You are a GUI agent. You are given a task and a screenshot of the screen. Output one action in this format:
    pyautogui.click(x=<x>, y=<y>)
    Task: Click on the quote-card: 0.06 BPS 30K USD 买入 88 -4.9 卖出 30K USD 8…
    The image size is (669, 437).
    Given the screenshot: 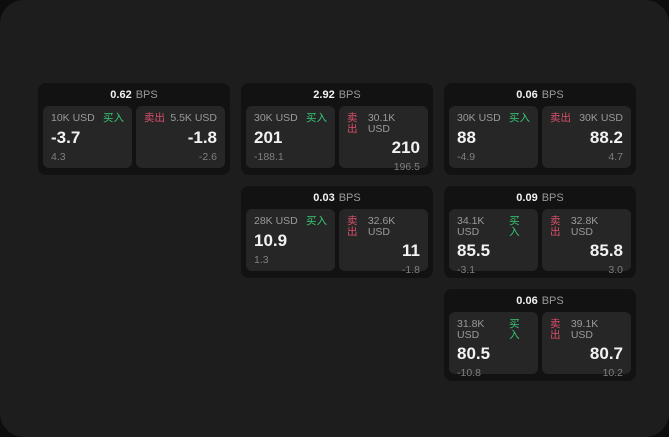 What is the action you would take?
    pyautogui.click(x=540, y=129)
    